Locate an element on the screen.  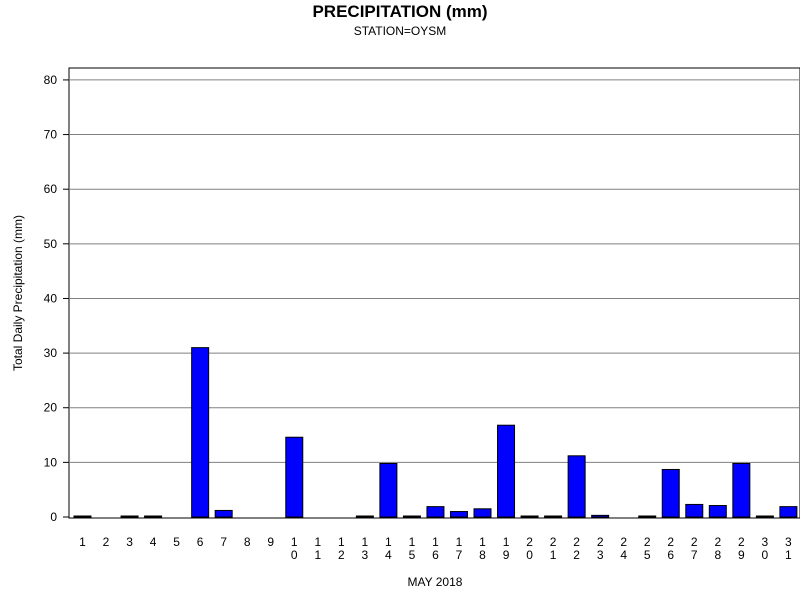
y-tick-label: 60 is located at coordinates (51, 189).